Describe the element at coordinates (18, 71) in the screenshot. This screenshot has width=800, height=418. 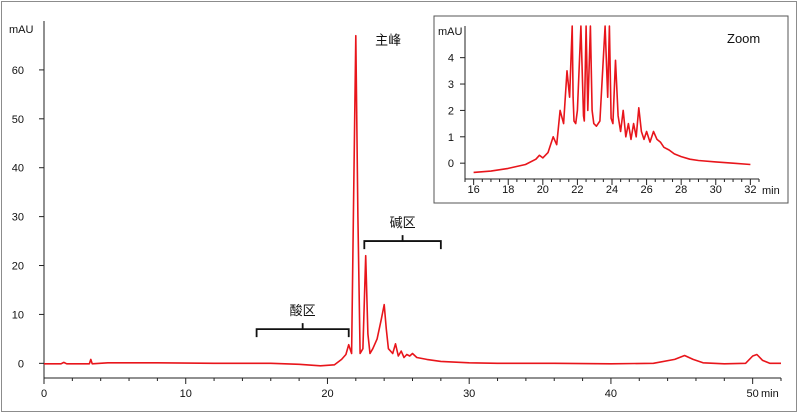
I see `y-tick-label: 60` at that location.